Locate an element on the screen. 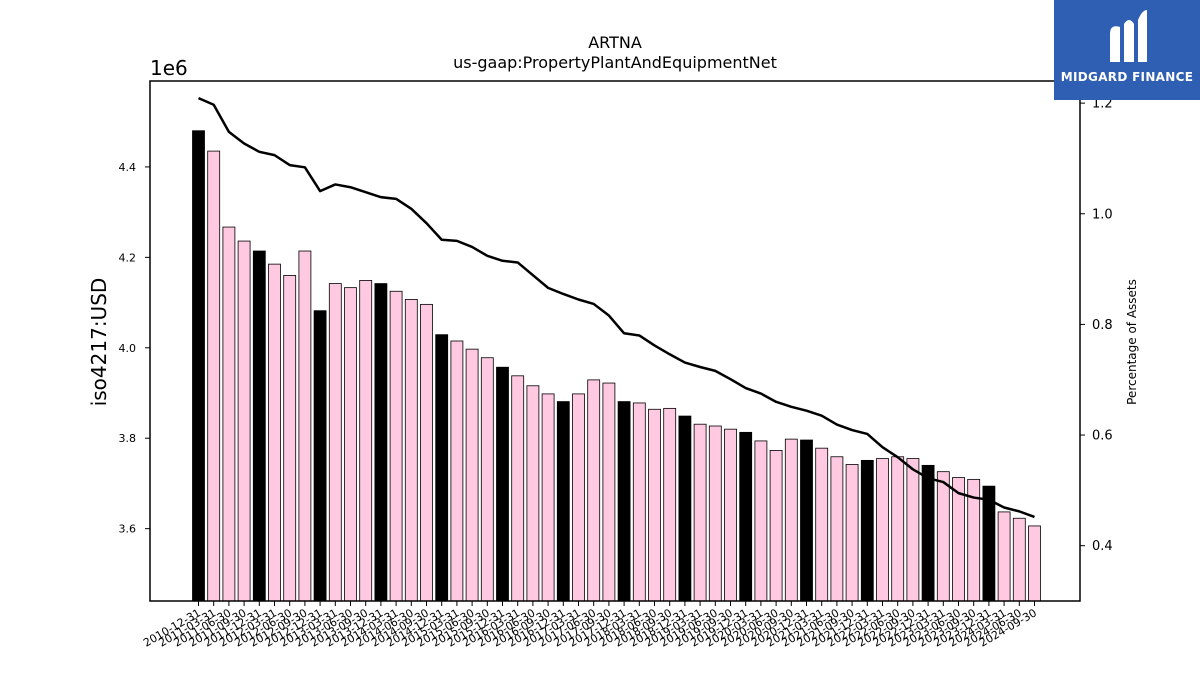  y2-tick-label: 1.0 is located at coordinates (1102, 214).